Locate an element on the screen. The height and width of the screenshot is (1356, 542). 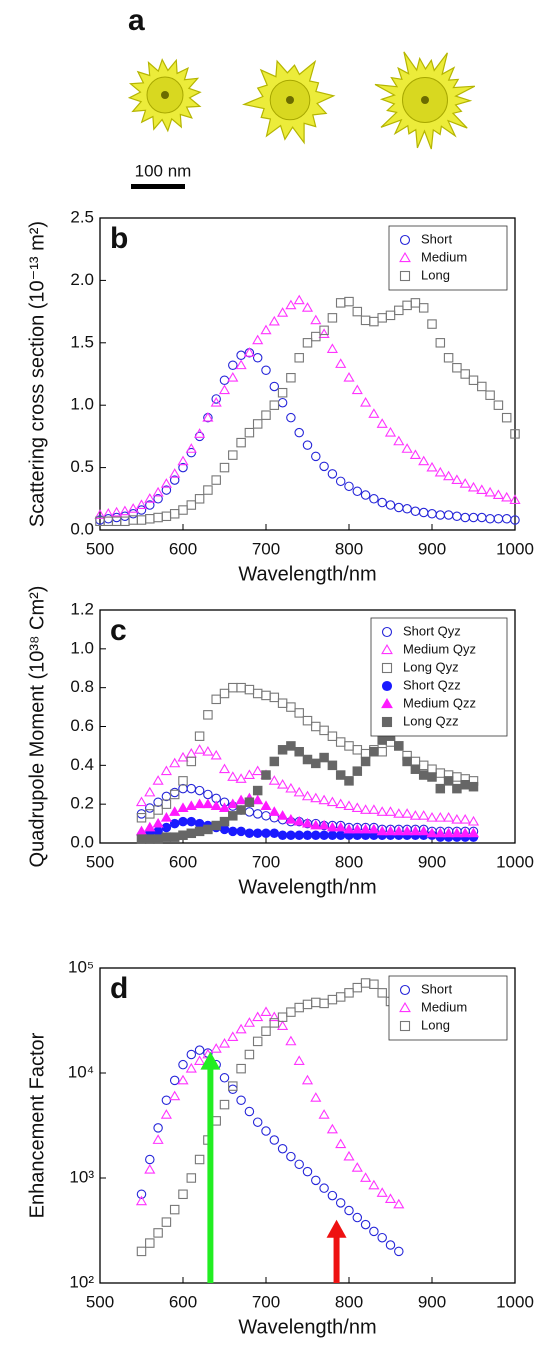
panel-label: c is located at coordinates (118, 630).